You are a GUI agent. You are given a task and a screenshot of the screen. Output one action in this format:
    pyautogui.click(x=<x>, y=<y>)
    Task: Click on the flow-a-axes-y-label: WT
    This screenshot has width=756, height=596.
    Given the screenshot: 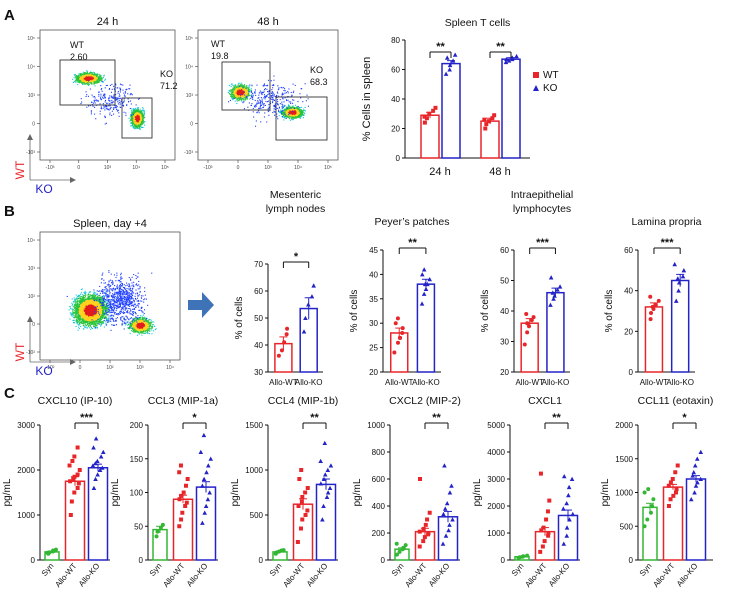 What is the action you would take?
    pyautogui.click(x=20, y=169)
    